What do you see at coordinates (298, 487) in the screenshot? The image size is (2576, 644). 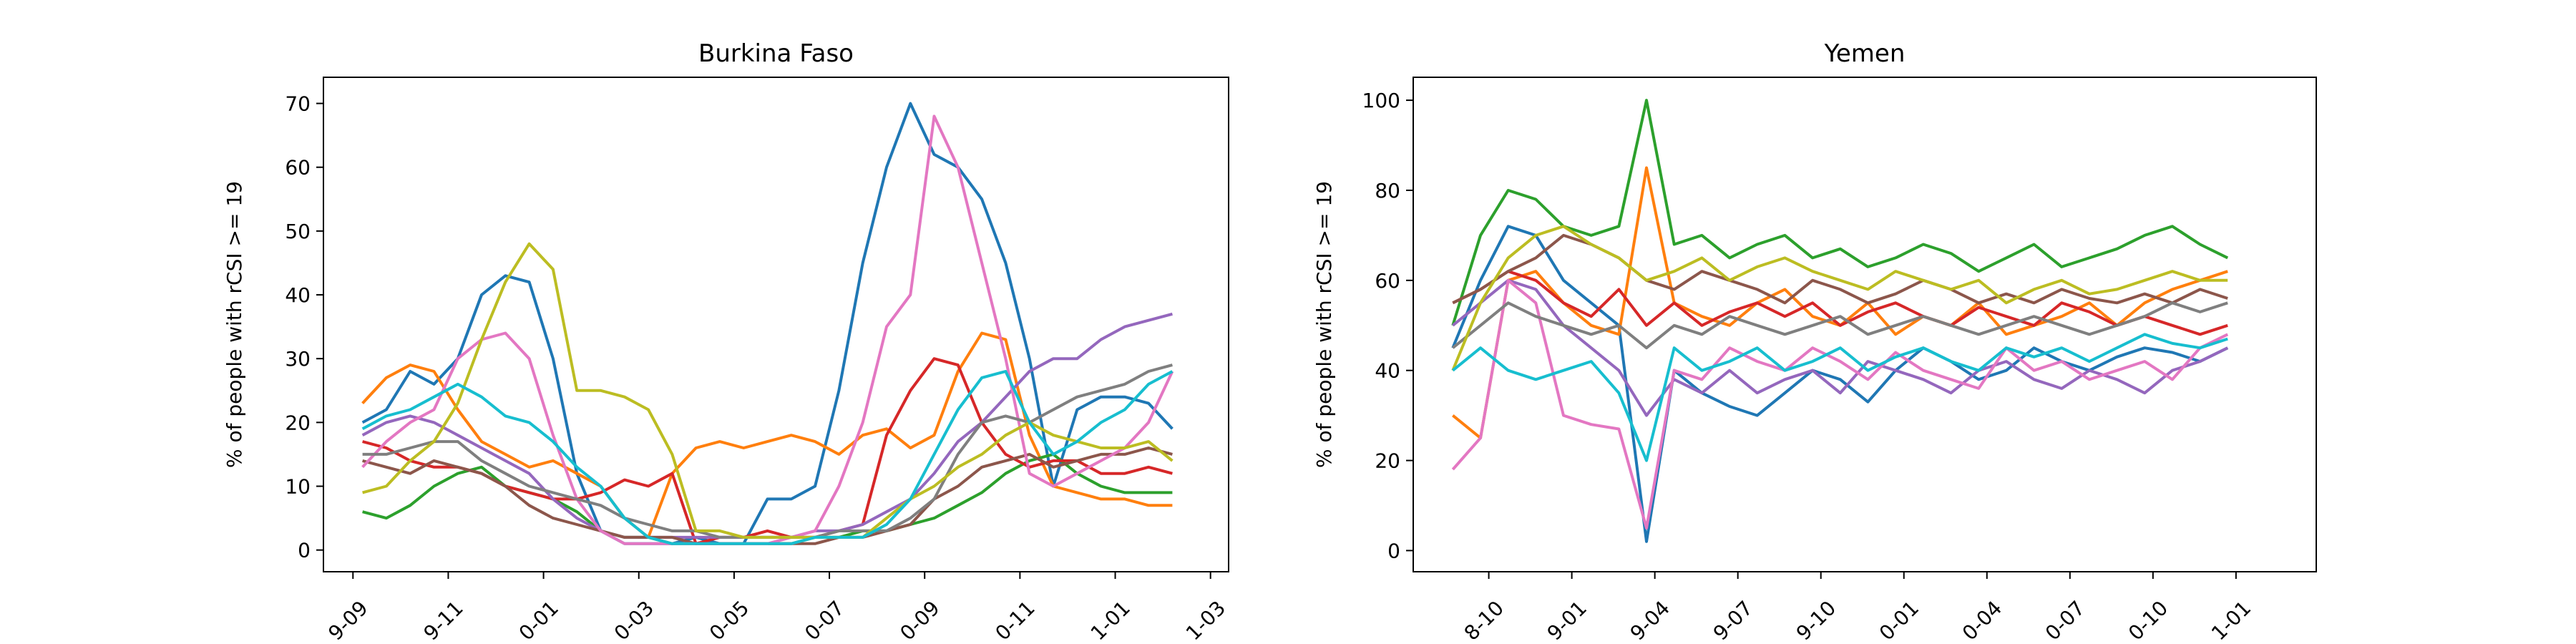 I see `y-tick-label: 10` at bounding box center [298, 487].